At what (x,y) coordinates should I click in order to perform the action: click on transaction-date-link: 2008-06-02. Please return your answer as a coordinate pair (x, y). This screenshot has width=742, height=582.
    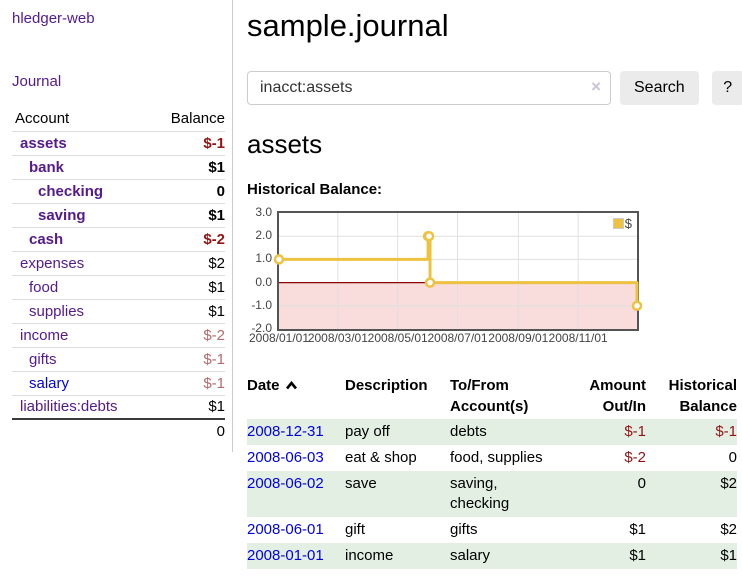
    Looking at the image, I should click on (285, 483).